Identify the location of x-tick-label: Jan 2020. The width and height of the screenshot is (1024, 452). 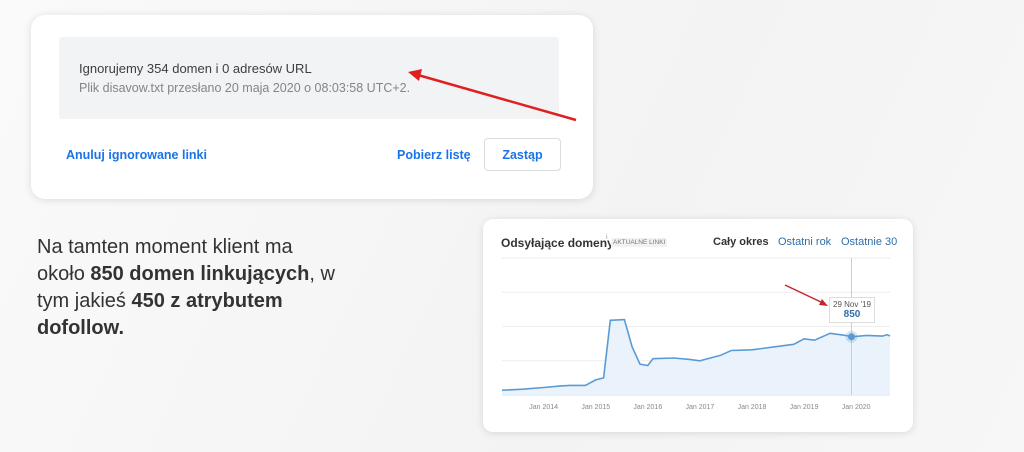
(856, 407).